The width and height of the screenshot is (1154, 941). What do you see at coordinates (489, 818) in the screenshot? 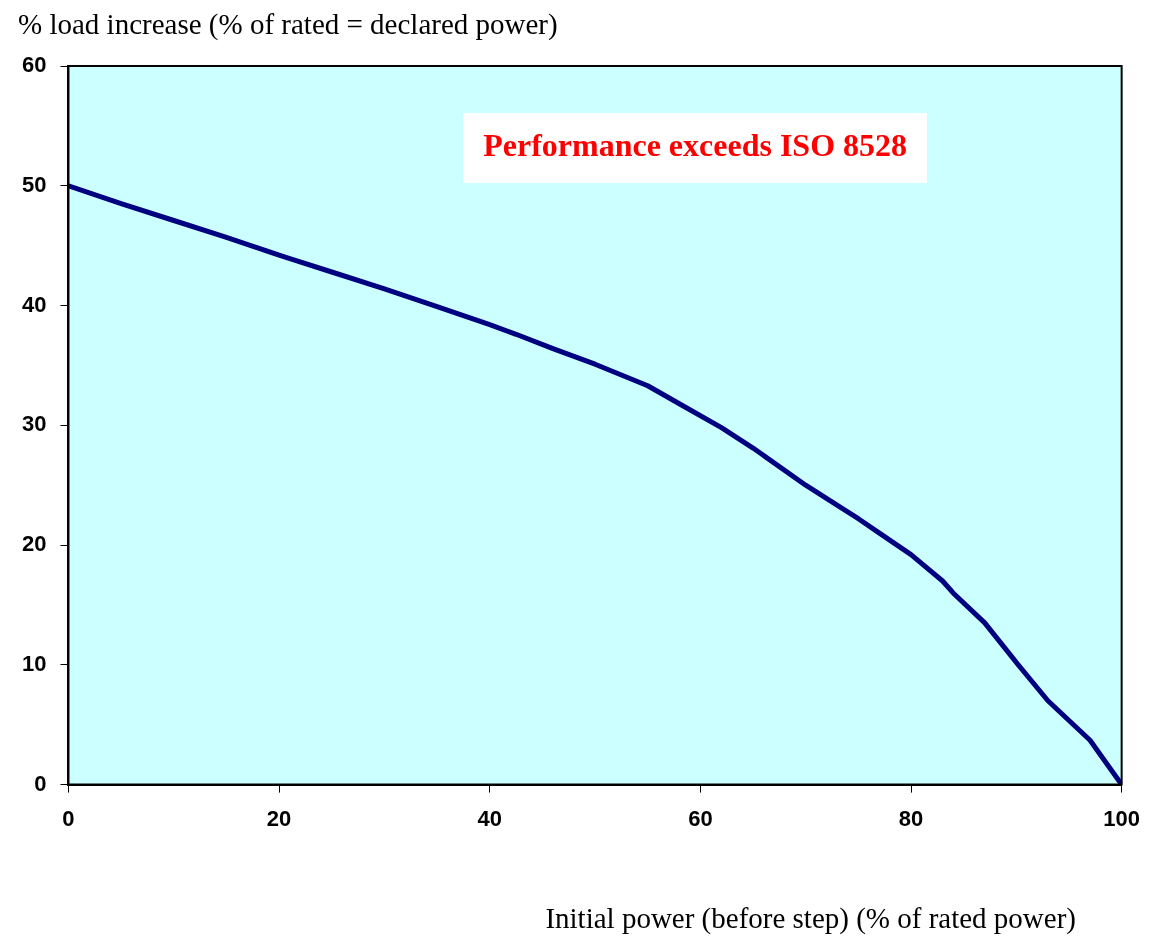
I see `x-tick-label: 40` at bounding box center [489, 818].